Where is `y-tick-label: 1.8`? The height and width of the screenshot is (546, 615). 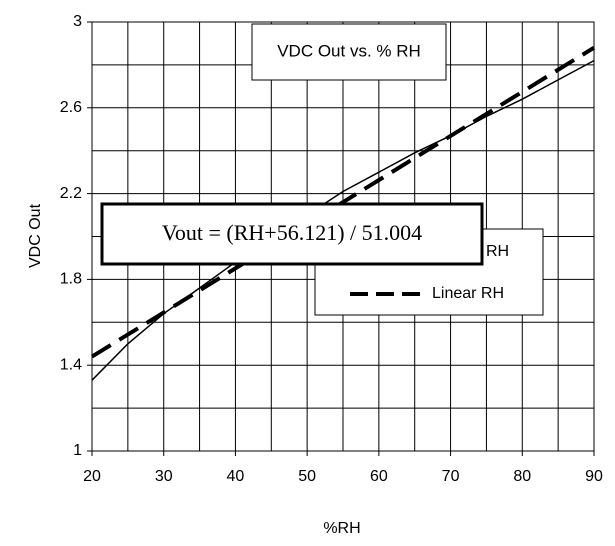 y-tick-label: 1.8 is located at coordinates (71, 279).